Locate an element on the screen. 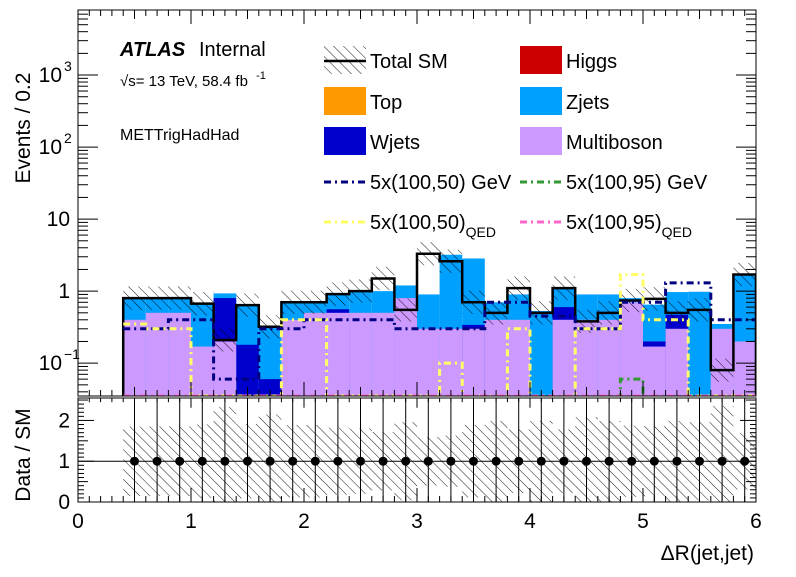 Image resolution: width=796 pixels, height=577 pixels. x-tick-label: 3 is located at coordinates (417, 521).